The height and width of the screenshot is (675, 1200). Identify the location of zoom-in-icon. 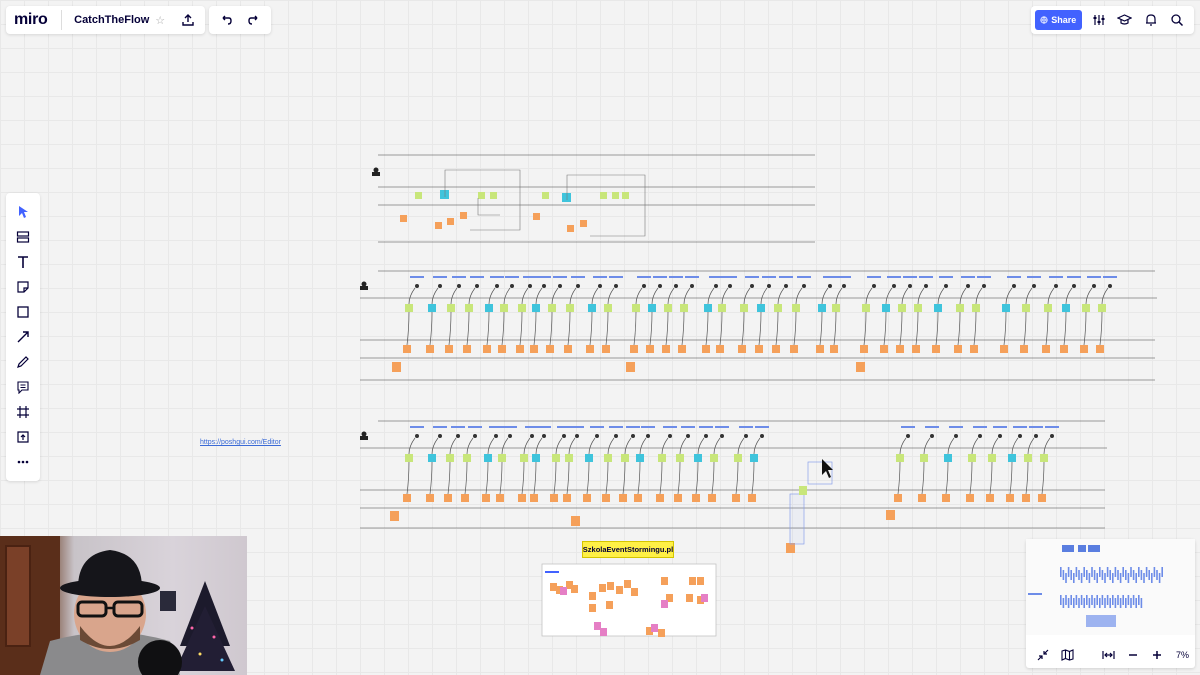
(1157, 655).